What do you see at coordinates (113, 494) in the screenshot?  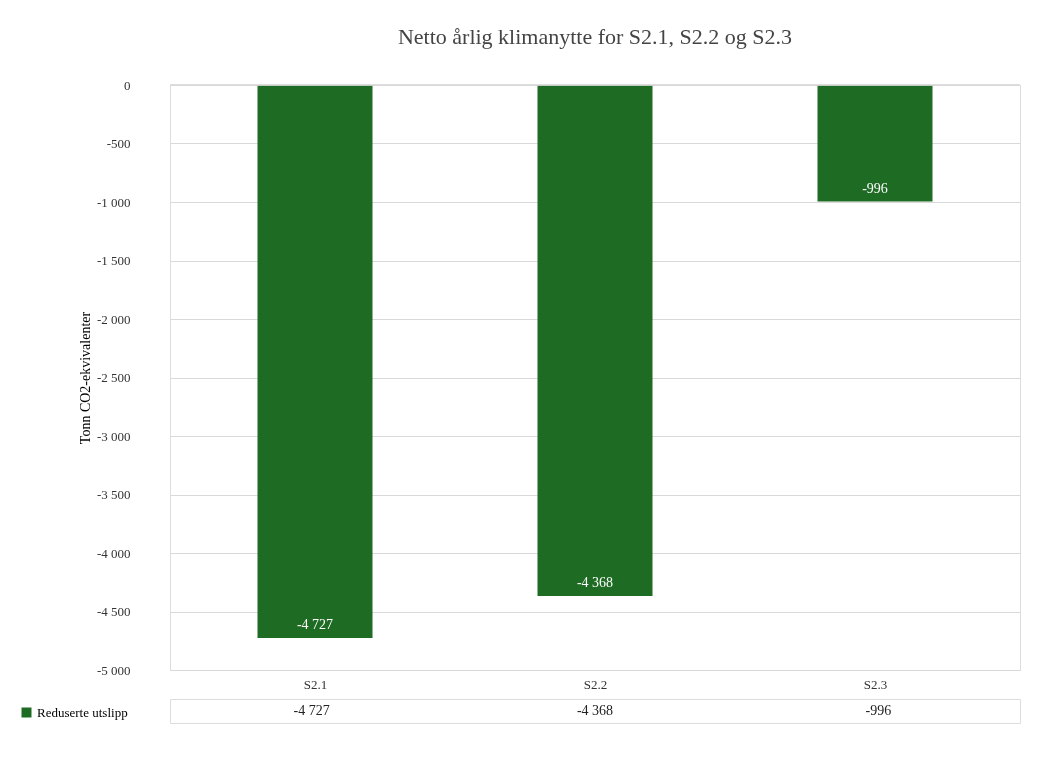 I see `y-tick-label: -3 500` at bounding box center [113, 494].